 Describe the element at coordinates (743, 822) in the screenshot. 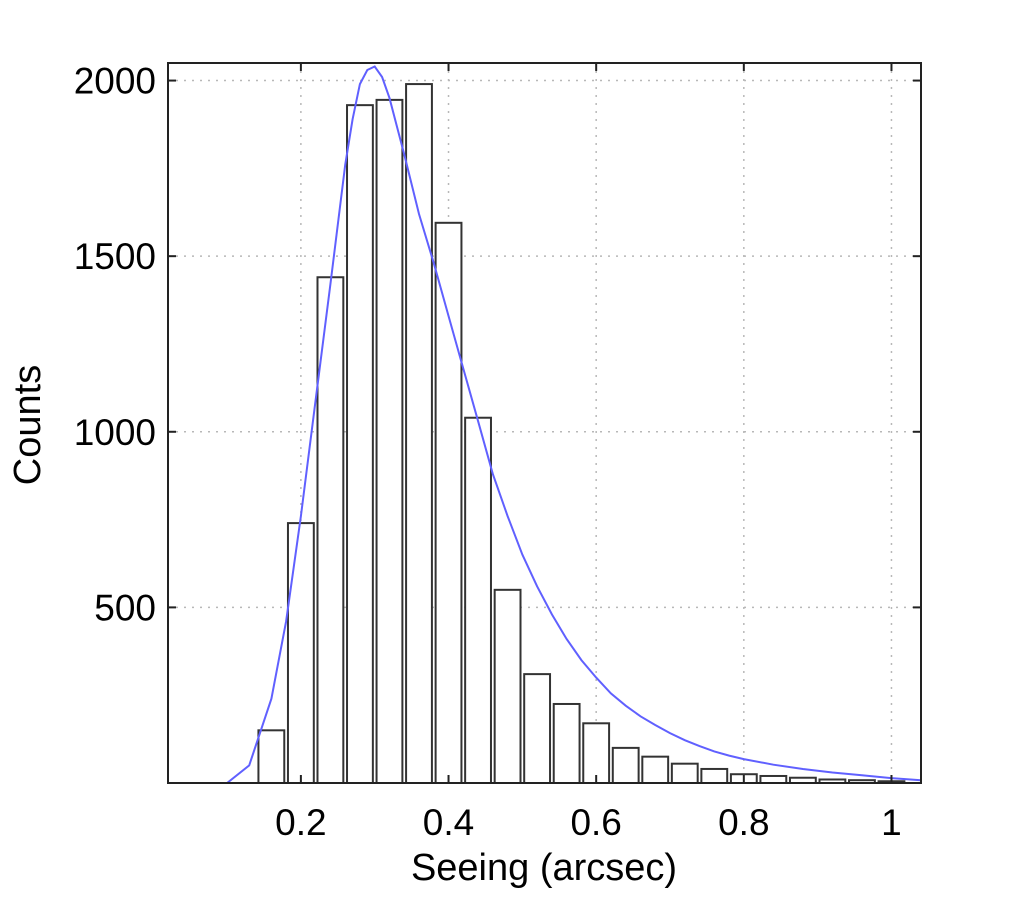

I see `x-tick-label: 0.8` at that location.